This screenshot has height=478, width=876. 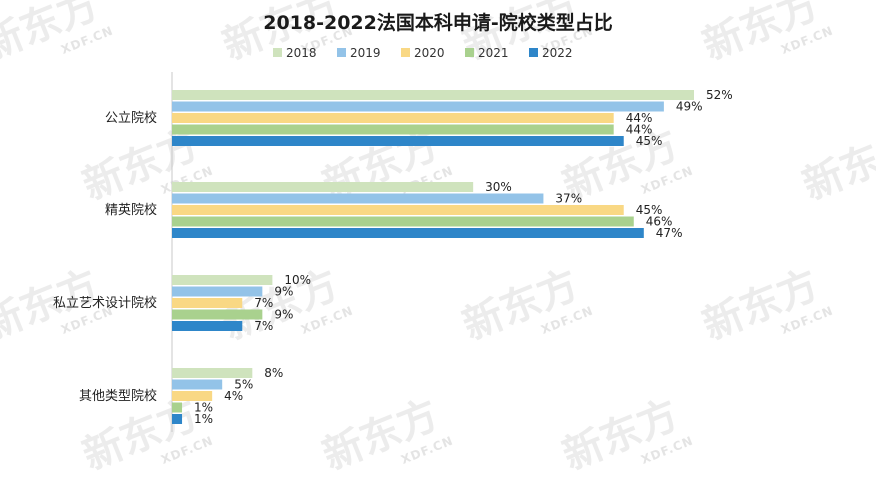 I want to click on data-label: 5%, so click(x=243, y=385).